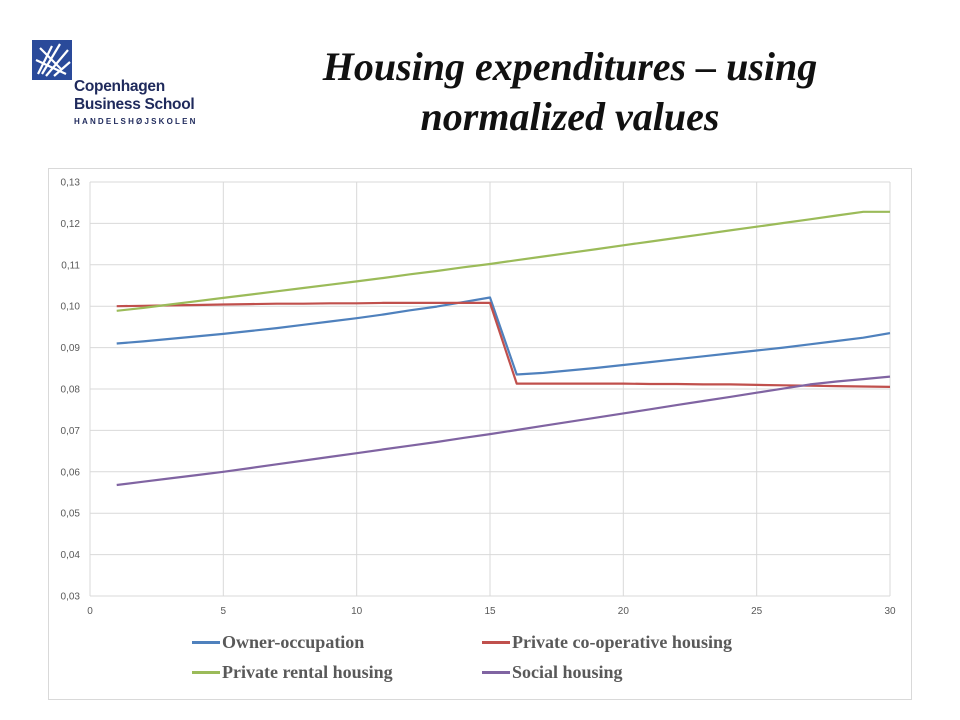 Image resolution: width=960 pixels, height=720 pixels. I want to click on y-tick-label: 0,07, so click(71, 431).